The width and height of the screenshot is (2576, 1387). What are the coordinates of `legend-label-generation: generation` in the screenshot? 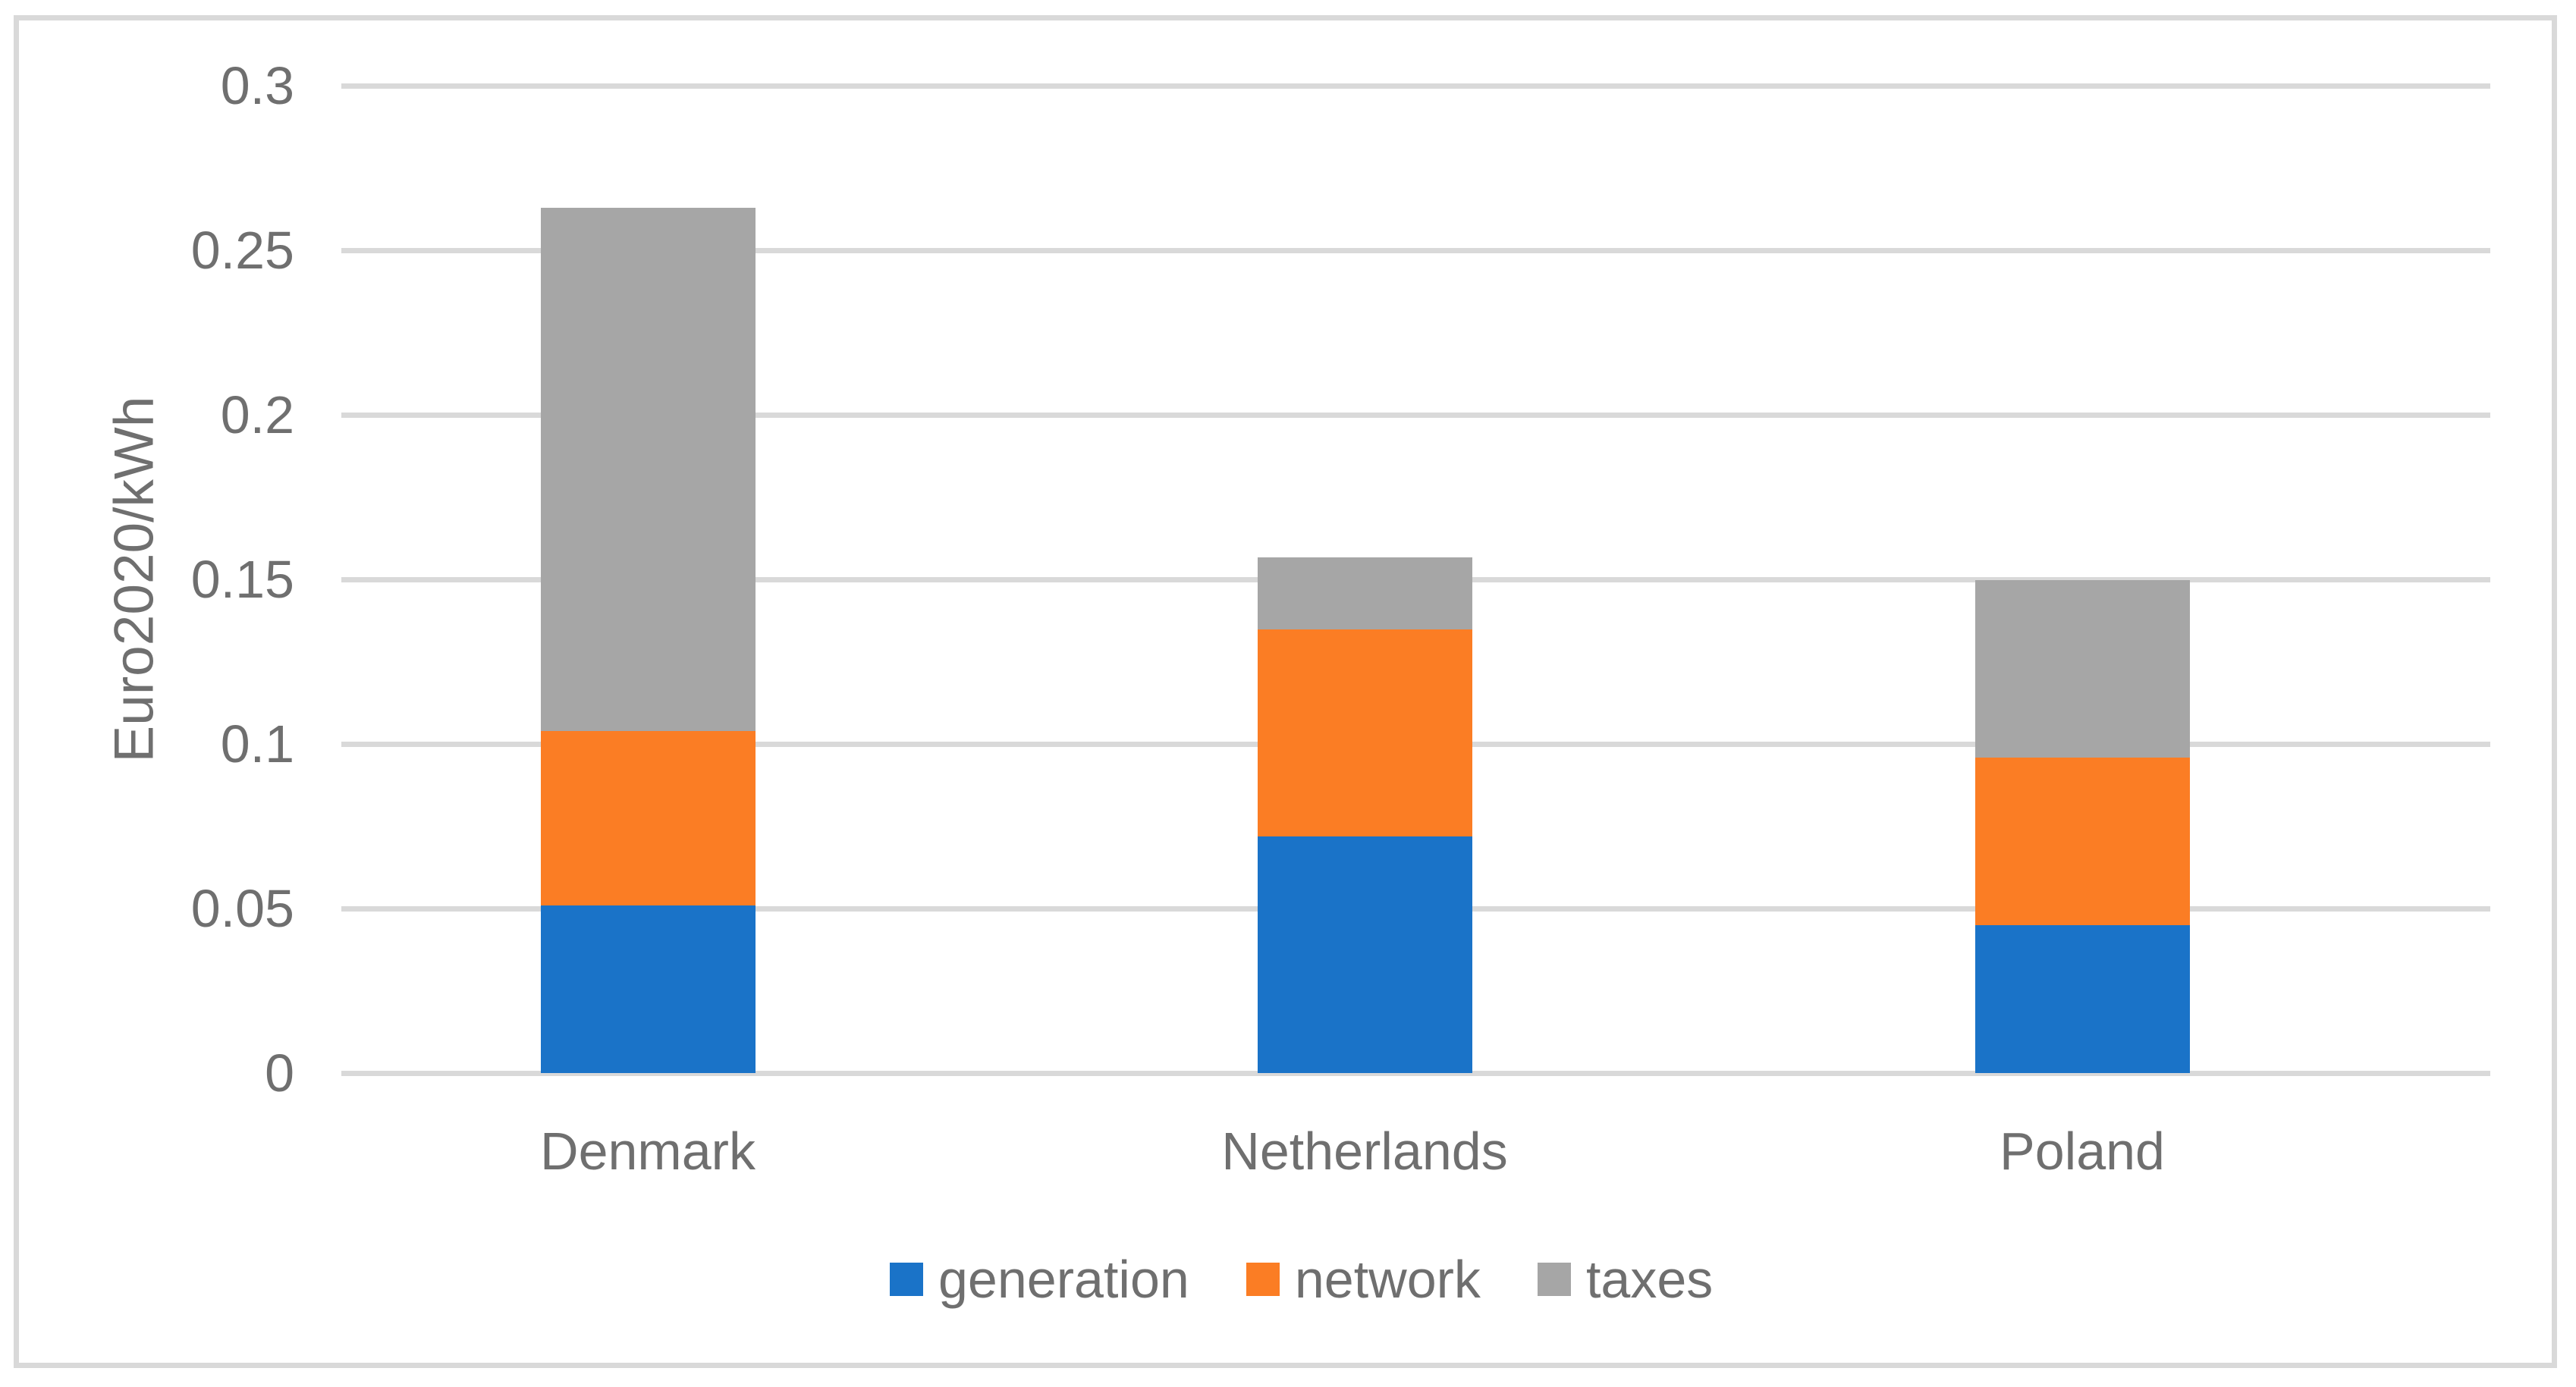 It's located at (1063, 1279).